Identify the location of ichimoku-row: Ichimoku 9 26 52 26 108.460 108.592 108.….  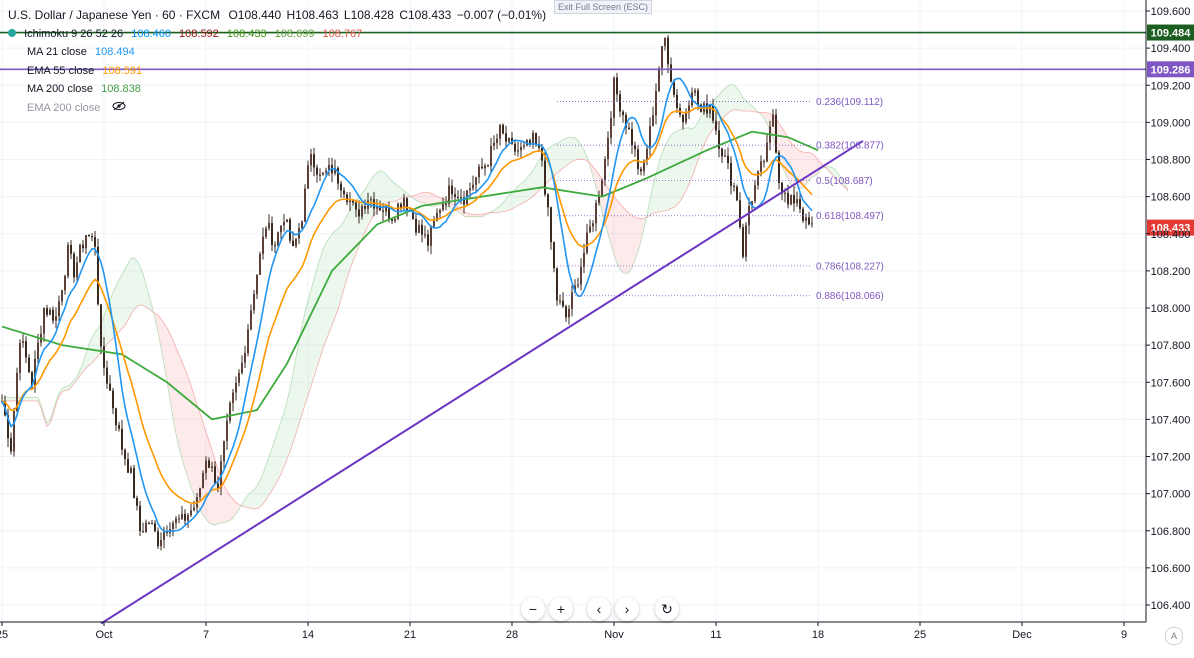
(279, 34).